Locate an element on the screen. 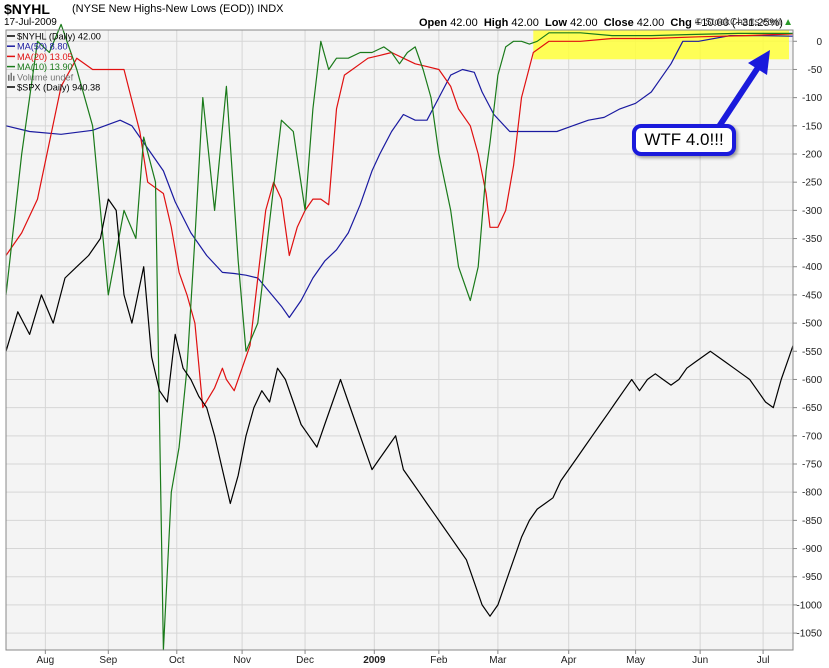 This screenshot has width=829, height=668. x-tick-label: Mar is located at coordinates (498, 660).